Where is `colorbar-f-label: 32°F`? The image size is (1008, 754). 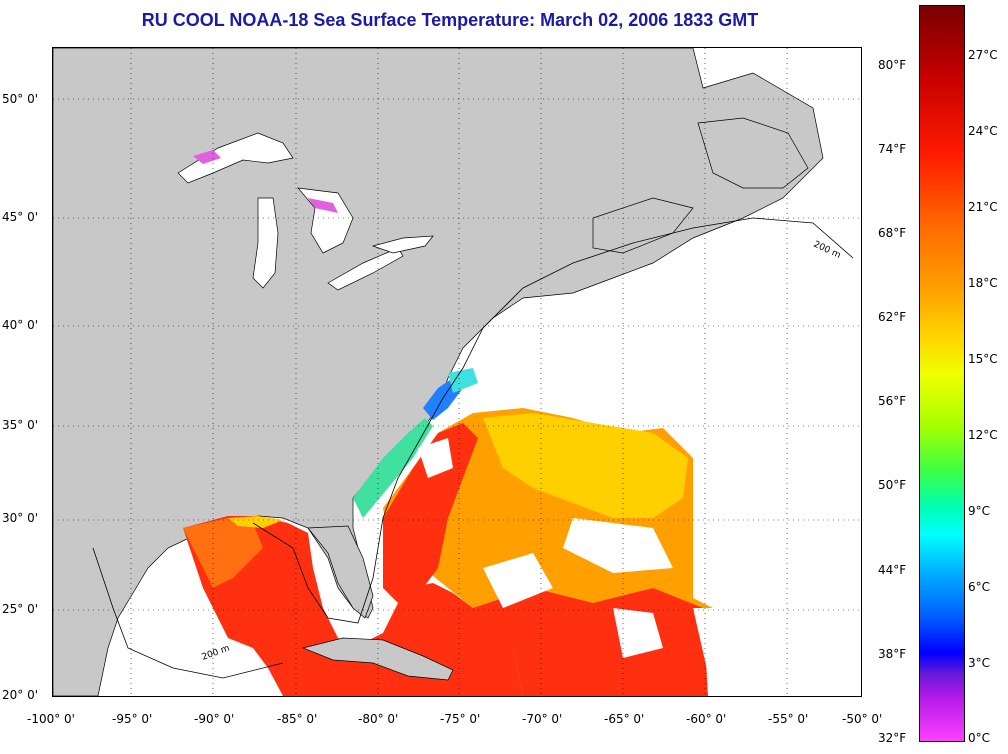 colorbar-f-label: 32°F is located at coordinates (892, 738).